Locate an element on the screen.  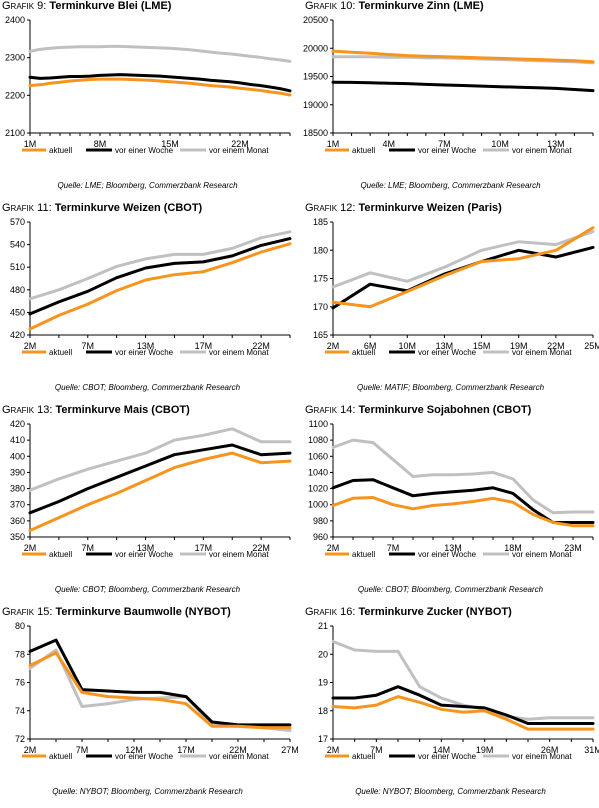
y-tick-label: 2200 is located at coordinates (15, 95).